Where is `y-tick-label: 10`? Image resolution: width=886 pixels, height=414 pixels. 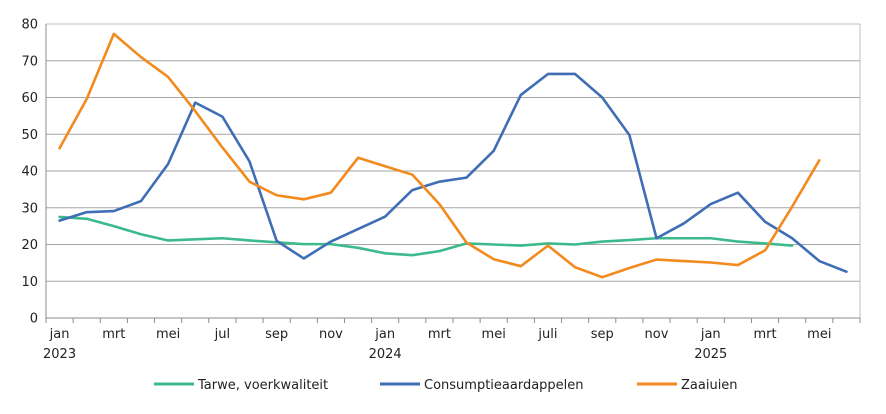
y-tick-label: 10 is located at coordinates (29, 282).